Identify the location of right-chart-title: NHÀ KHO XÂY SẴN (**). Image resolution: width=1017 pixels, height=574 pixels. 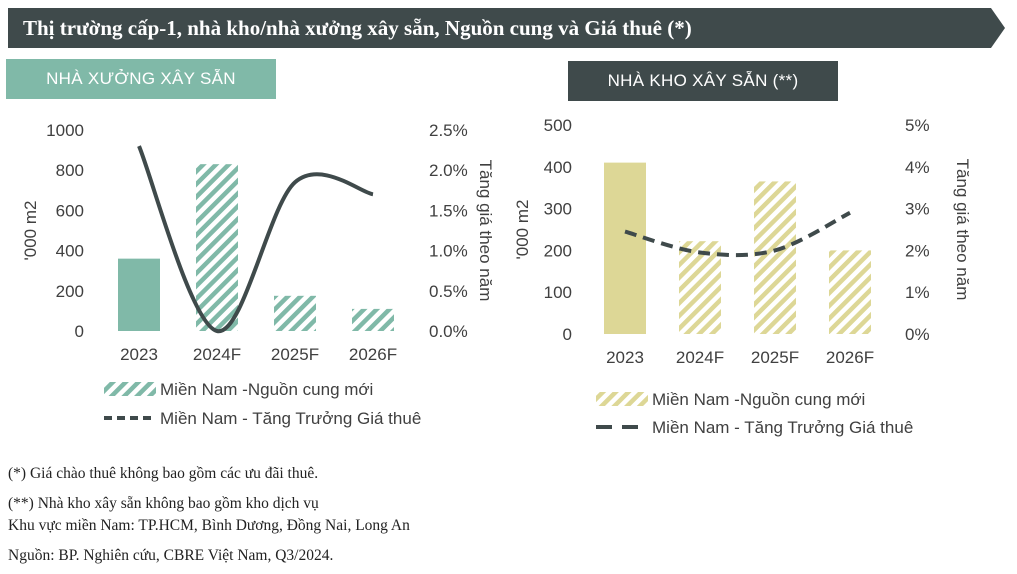
(703, 81).